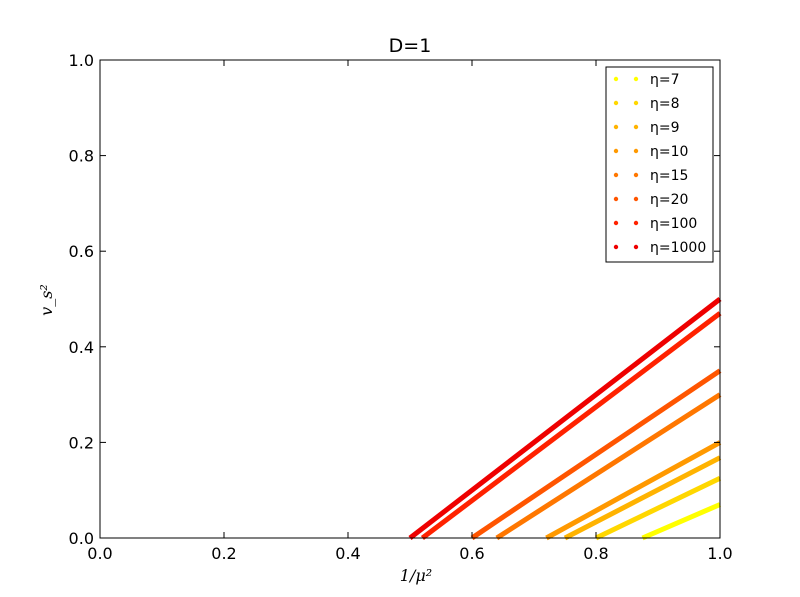  Describe the element at coordinates (410, 46) in the screenshot. I see `chart-title: D=1` at that location.